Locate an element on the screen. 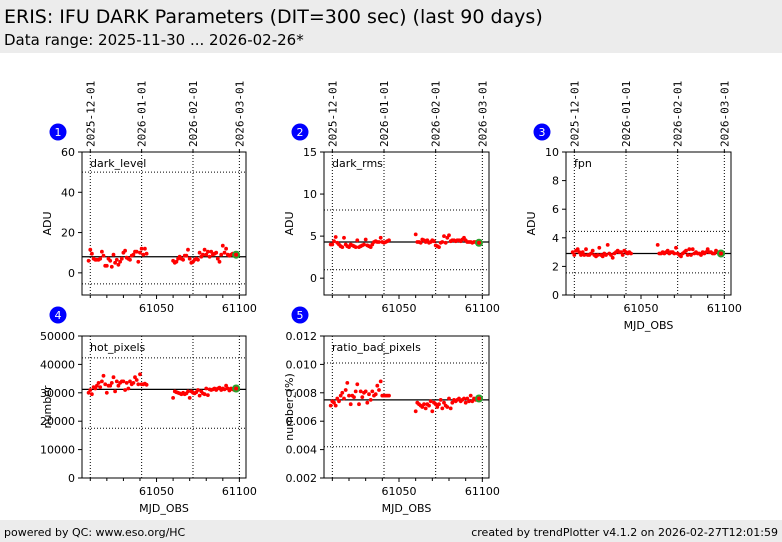  x-tick-label: 61050 is located at coordinates (156, 491).